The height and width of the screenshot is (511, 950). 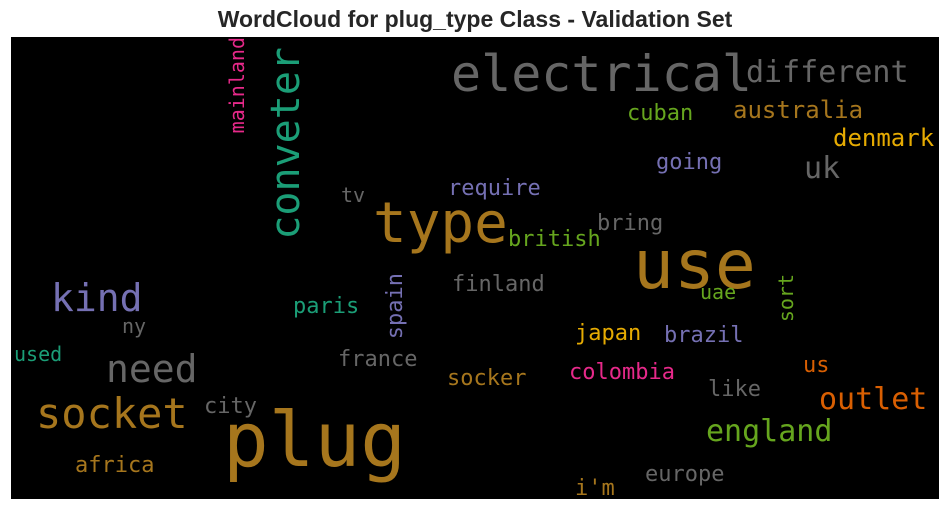 I want to click on word-ny: ny, so click(x=134, y=326).